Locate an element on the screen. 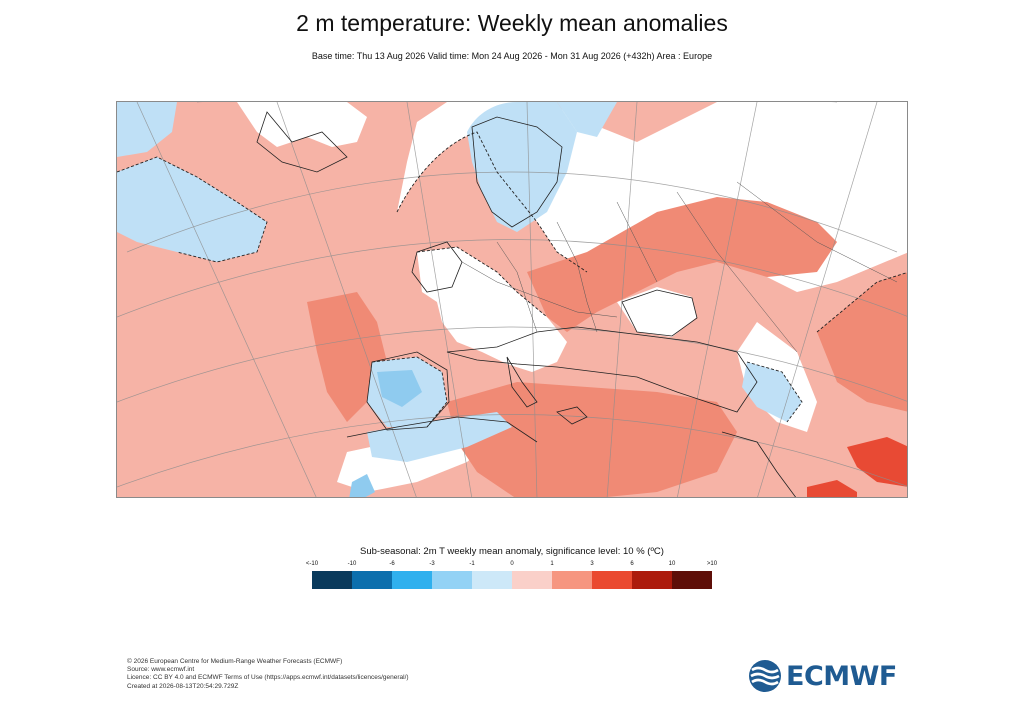 The image size is (1024, 720). neutral-region-western-europe is located at coordinates (492, 309).